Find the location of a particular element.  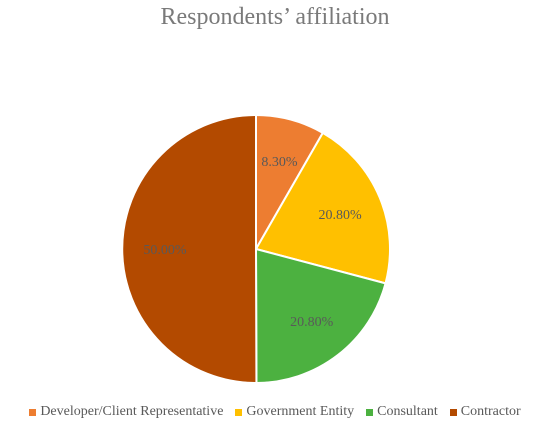

legend-item: Developer/Client Representative is located at coordinates (126, 412).